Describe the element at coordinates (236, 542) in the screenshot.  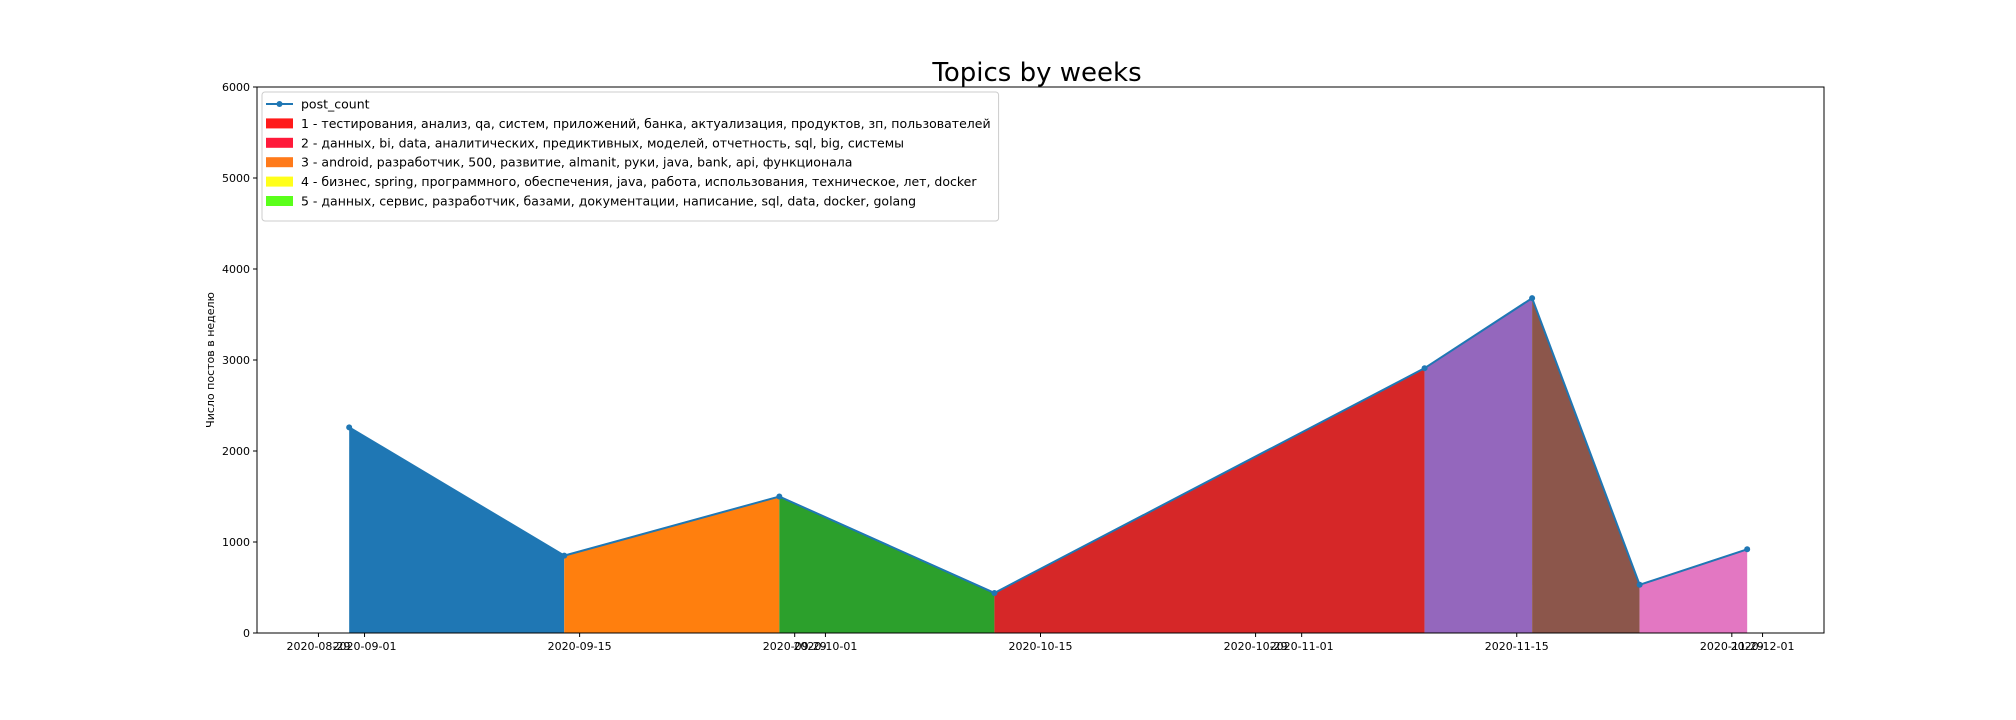
I see `y-tick-label: 1000` at that location.